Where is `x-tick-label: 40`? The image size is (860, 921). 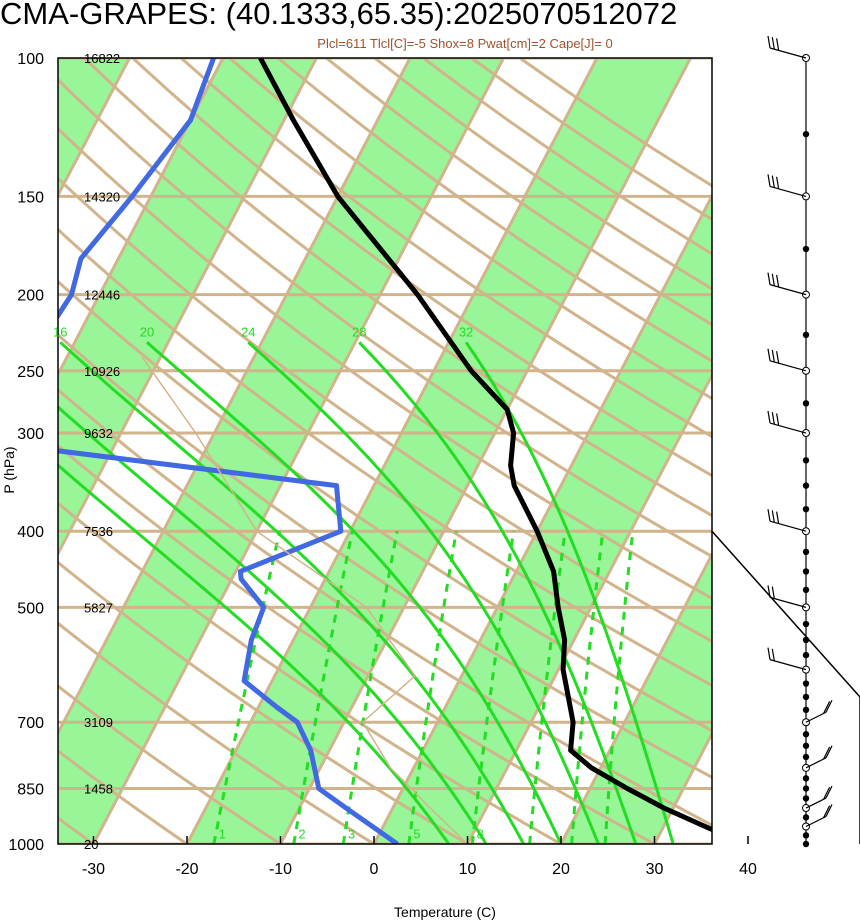 x-tick-label: 40 is located at coordinates (748, 869).